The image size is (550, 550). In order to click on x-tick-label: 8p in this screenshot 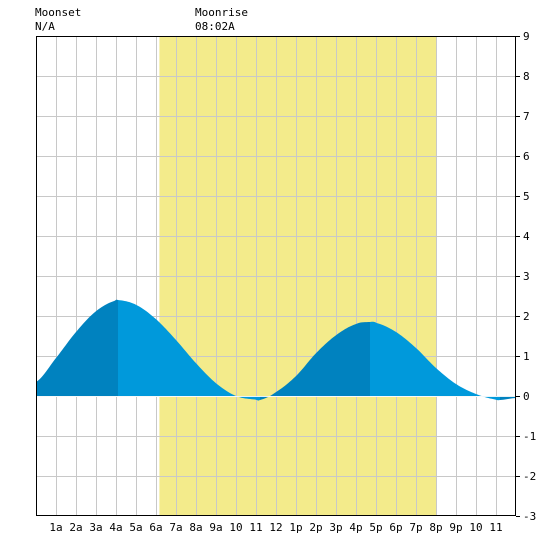, I will do `click(435, 527)`.